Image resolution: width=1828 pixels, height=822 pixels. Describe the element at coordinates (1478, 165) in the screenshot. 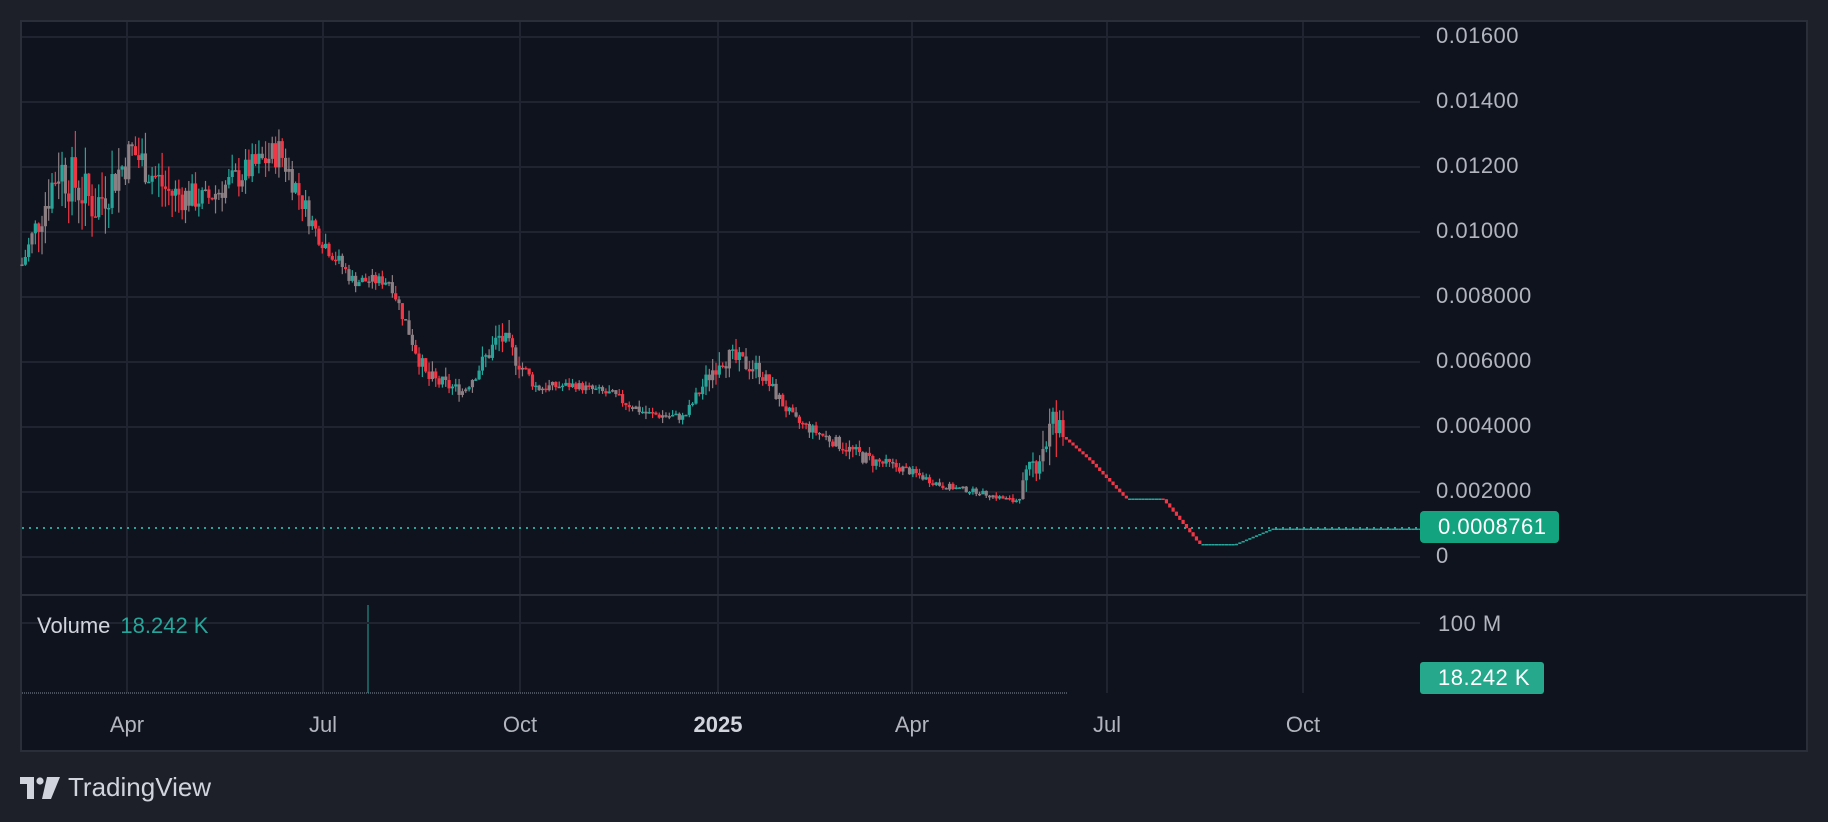

I see `price-axis-tick: 0.01200` at that location.